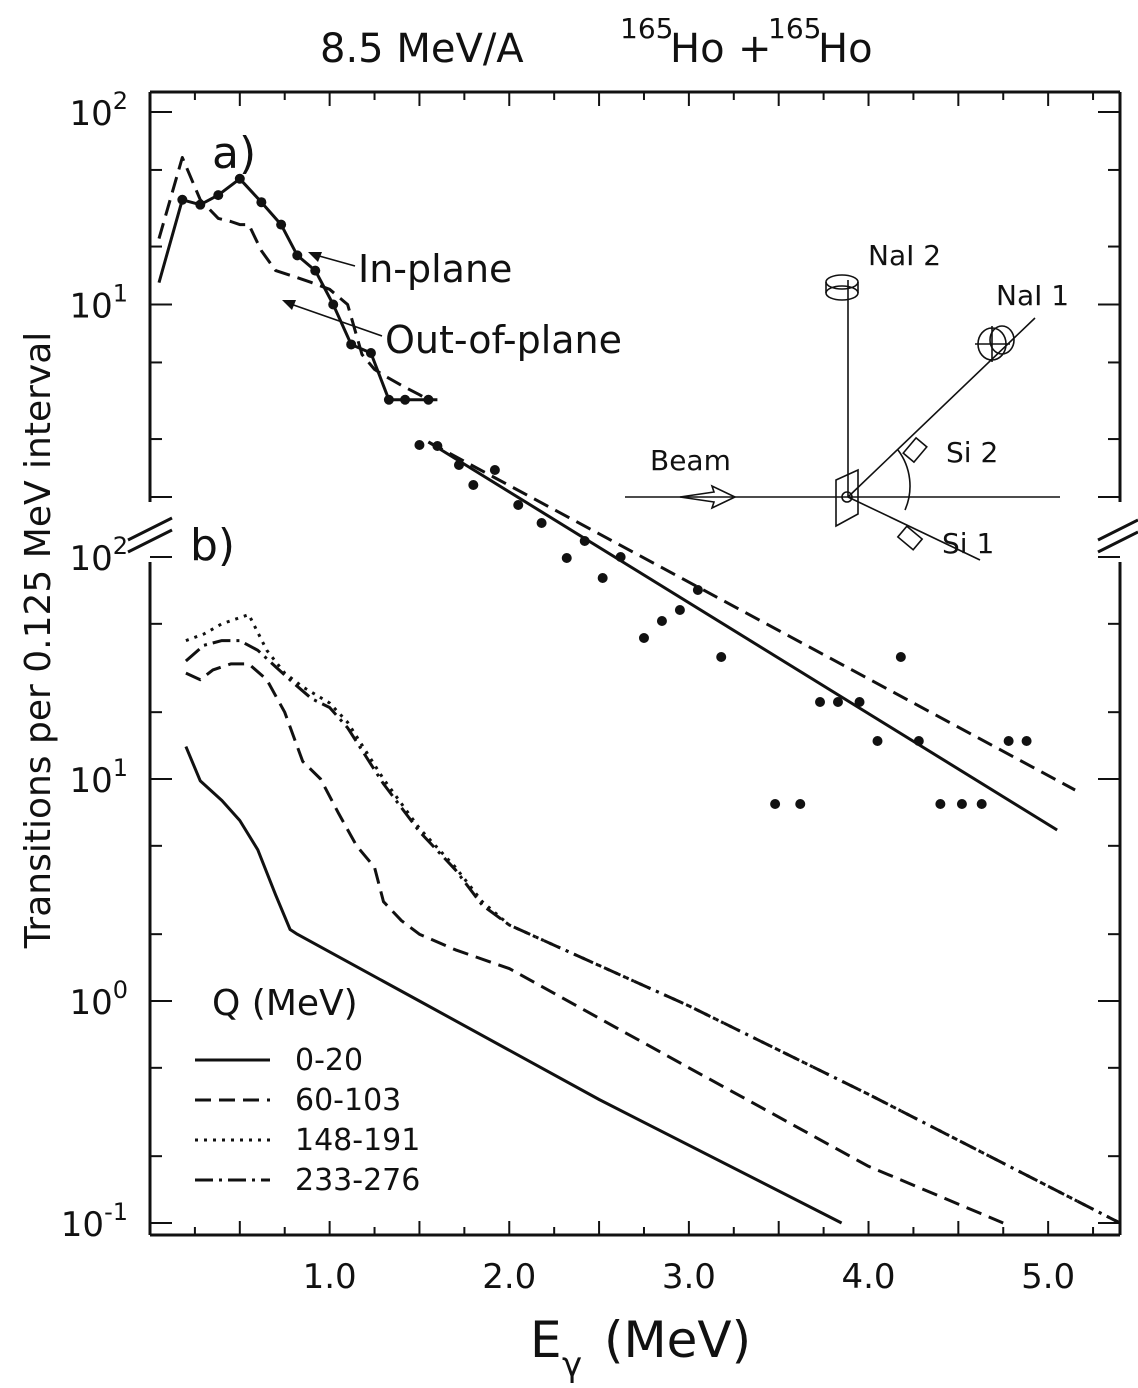 The image size is (1138, 1388). Describe the element at coordinates (422, 49) in the screenshot. I see `title-energy: 8.5 MeV/A` at that location.